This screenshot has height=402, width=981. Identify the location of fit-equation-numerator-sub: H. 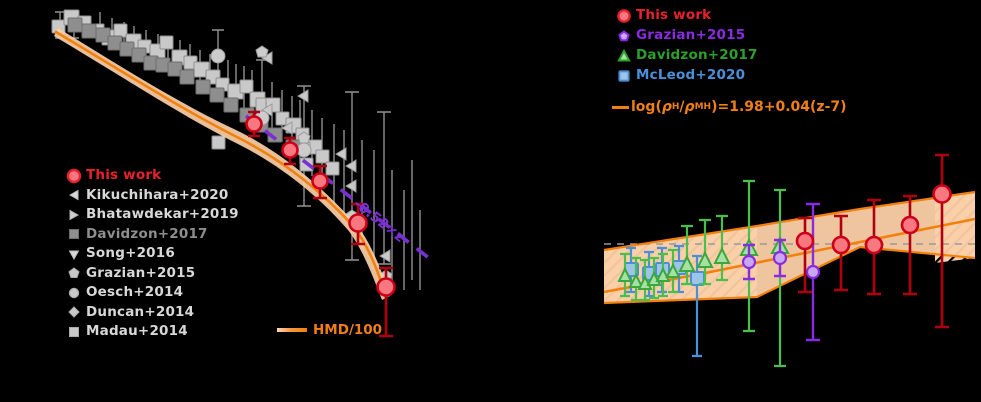
(675, 107).